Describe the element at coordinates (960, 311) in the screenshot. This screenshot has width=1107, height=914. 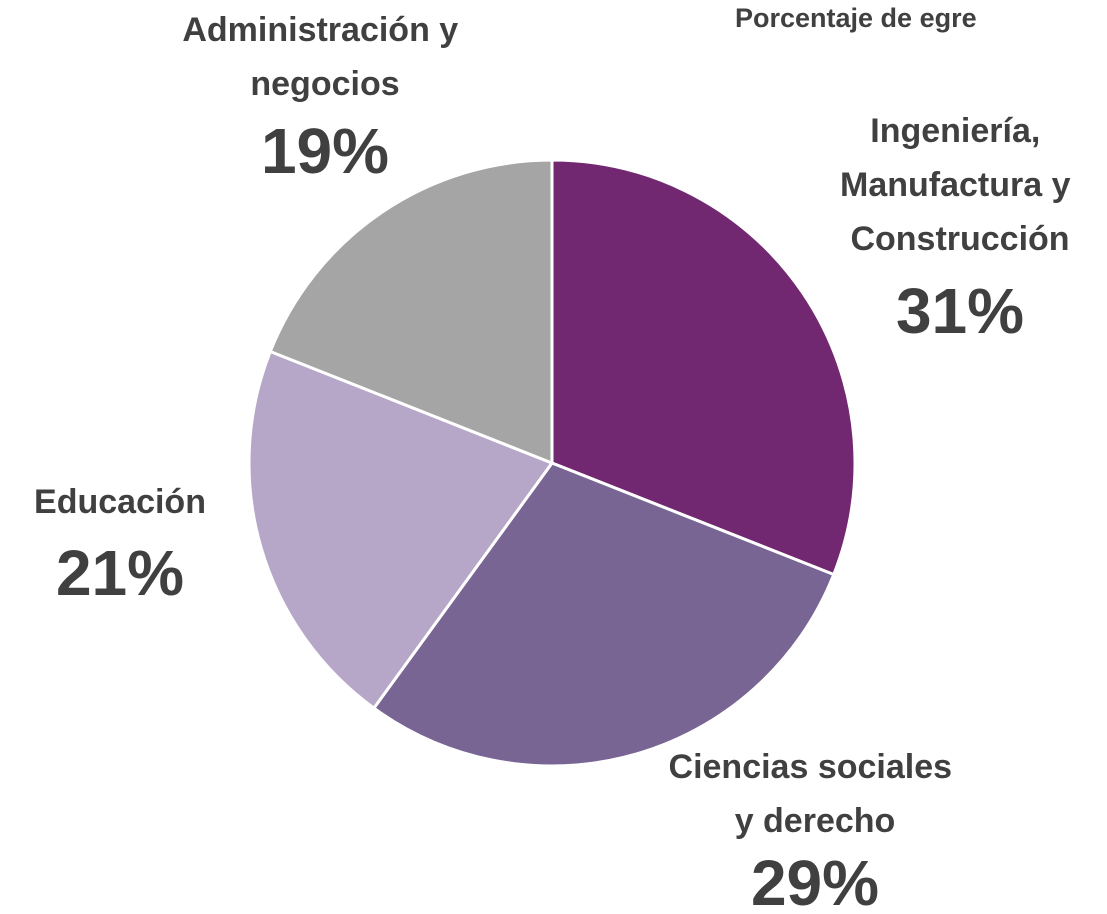
I see `value-label: 31%` at that location.